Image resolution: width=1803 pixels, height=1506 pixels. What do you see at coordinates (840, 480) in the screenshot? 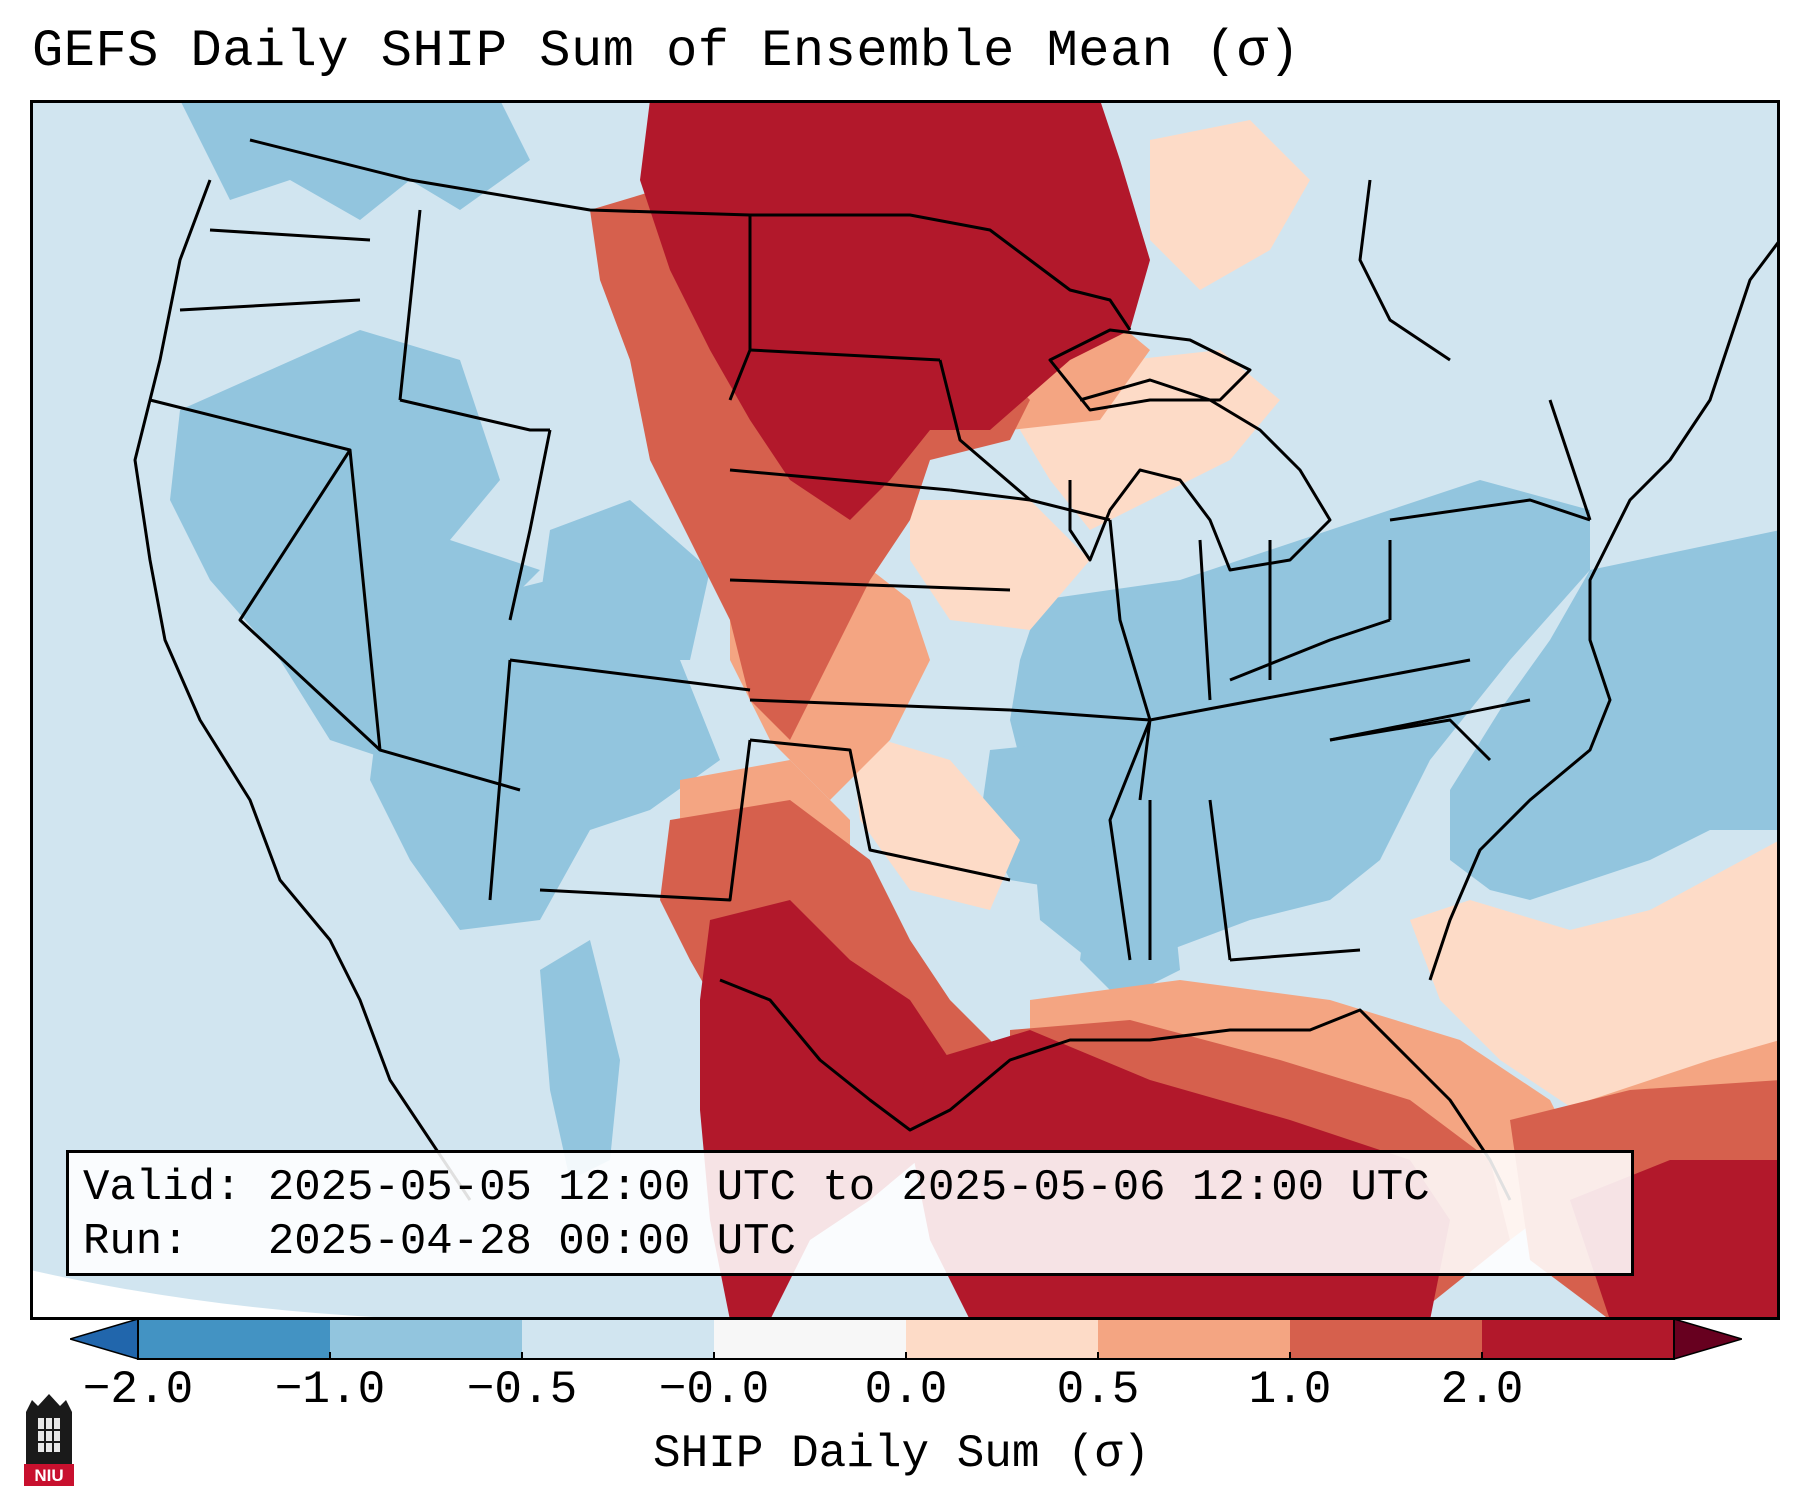
I see `state-line-sd-ne` at bounding box center [840, 480].